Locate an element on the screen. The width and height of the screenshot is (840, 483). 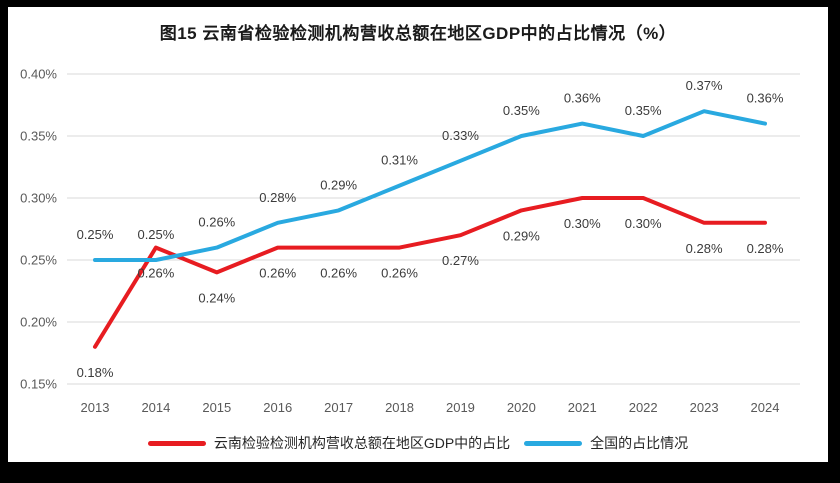
legend-label-national: 全国的占比情况 is located at coordinates (639, 443).